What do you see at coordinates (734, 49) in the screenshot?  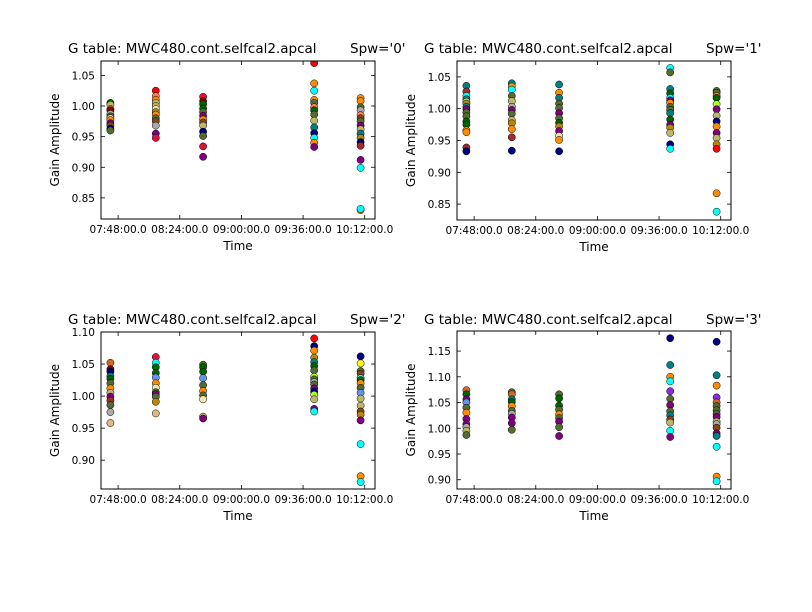 I see `subplot-spw-label: Spw='1'` at bounding box center [734, 49].